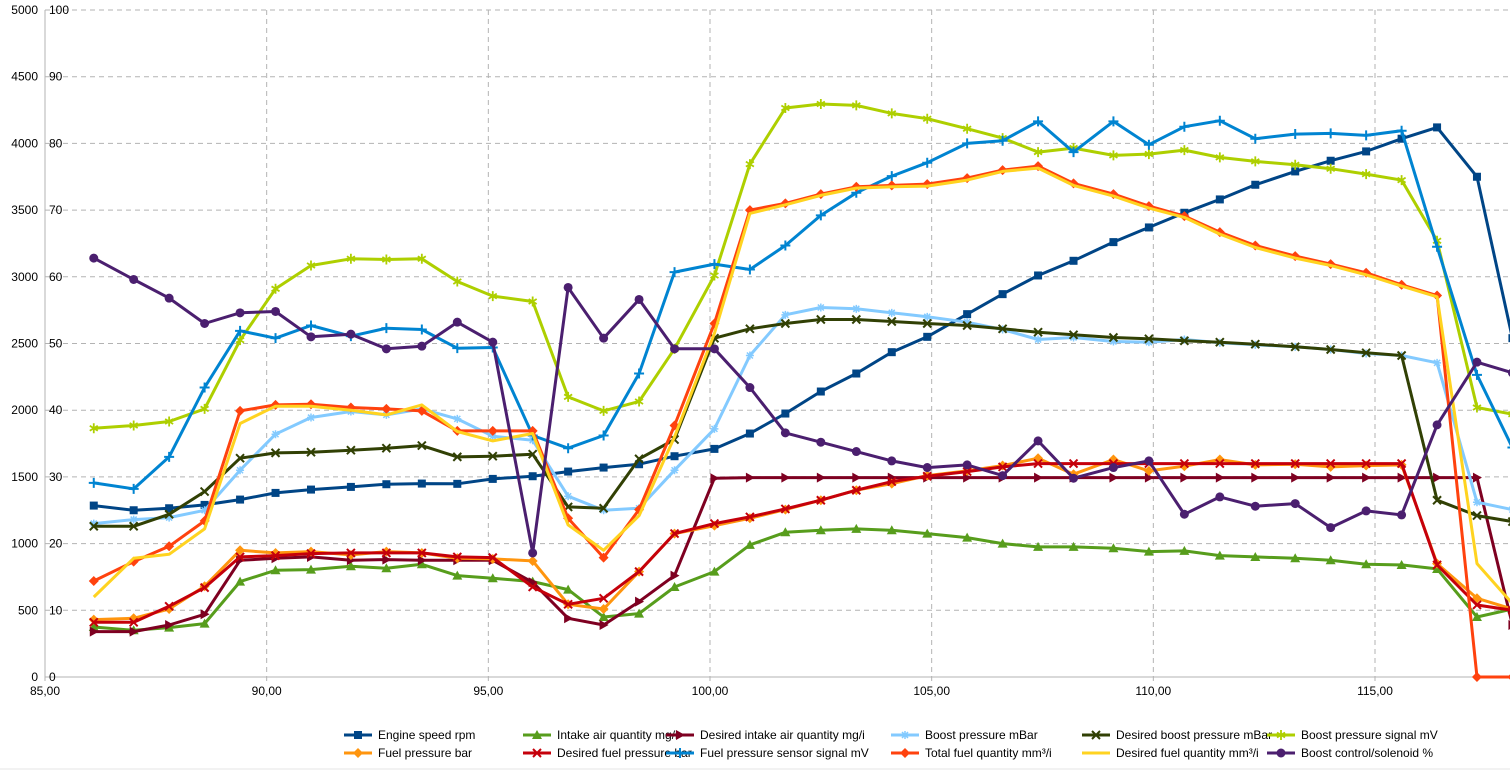 This screenshot has width=1510, height=772. I want to click on legend-item: Fuel pressure bar, so click(408, 753).